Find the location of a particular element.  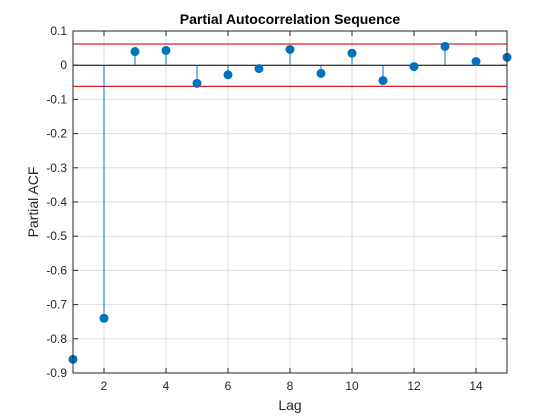

y-tick-label: -0.4 is located at coordinates (56, 202).